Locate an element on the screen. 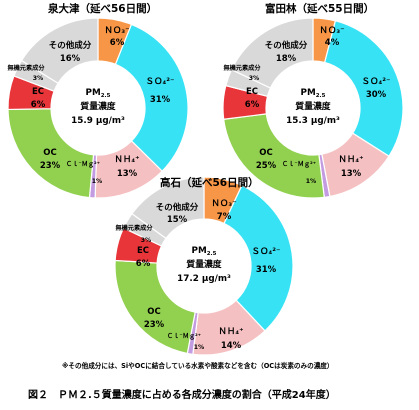 The height and width of the screenshot is (410, 419). chart-title: 泉大津（延べ56日間） is located at coordinates (102, 8).